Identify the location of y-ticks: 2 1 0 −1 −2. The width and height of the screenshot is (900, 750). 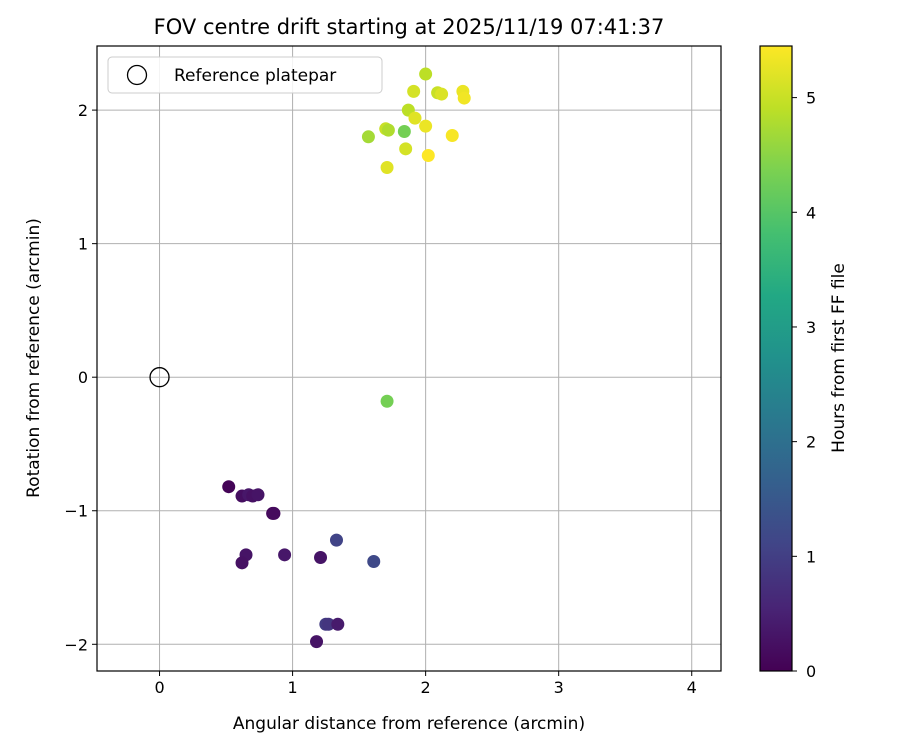
(80, 377).